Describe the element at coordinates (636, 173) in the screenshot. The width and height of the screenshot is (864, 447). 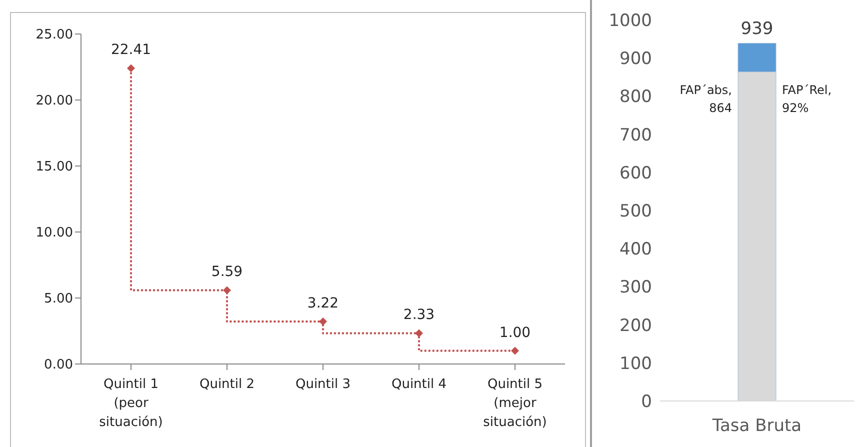
I see `y-tick-label: 600` at that location.